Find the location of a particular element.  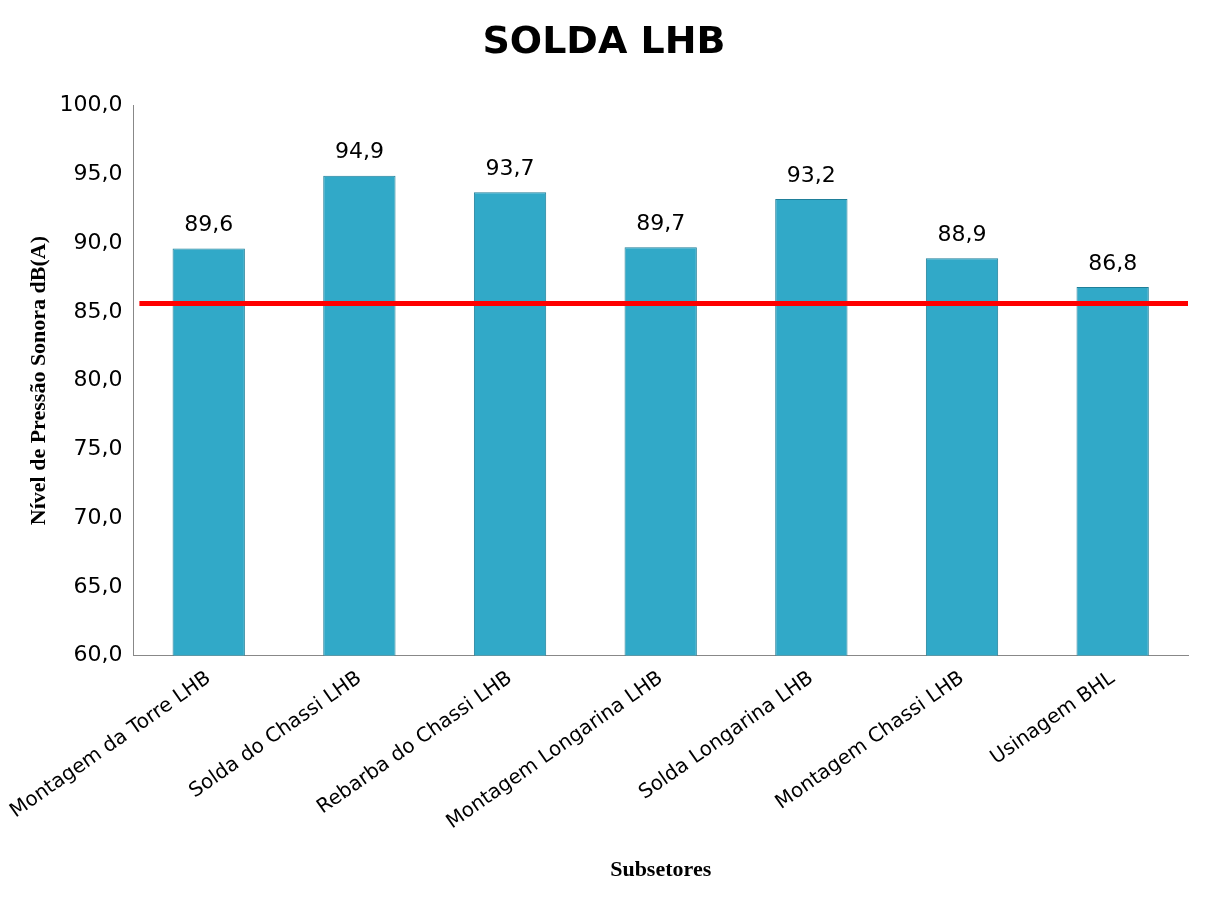

chart-title: SOLDA LHB is located at coordinates (604, 39).